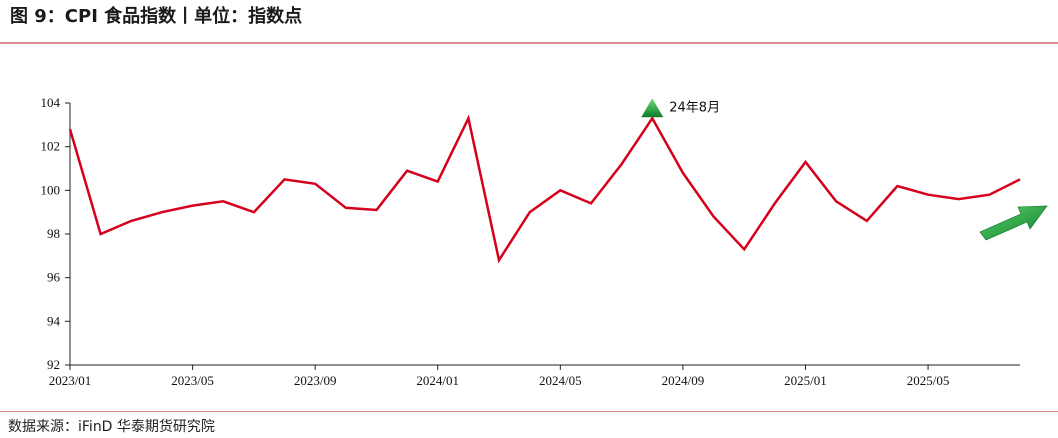 The height and width of the screenshot is (438, 1058). Describe the element at coordinates (51, 189) in the screenshot. I see `y-tick-label: 100` at that location.